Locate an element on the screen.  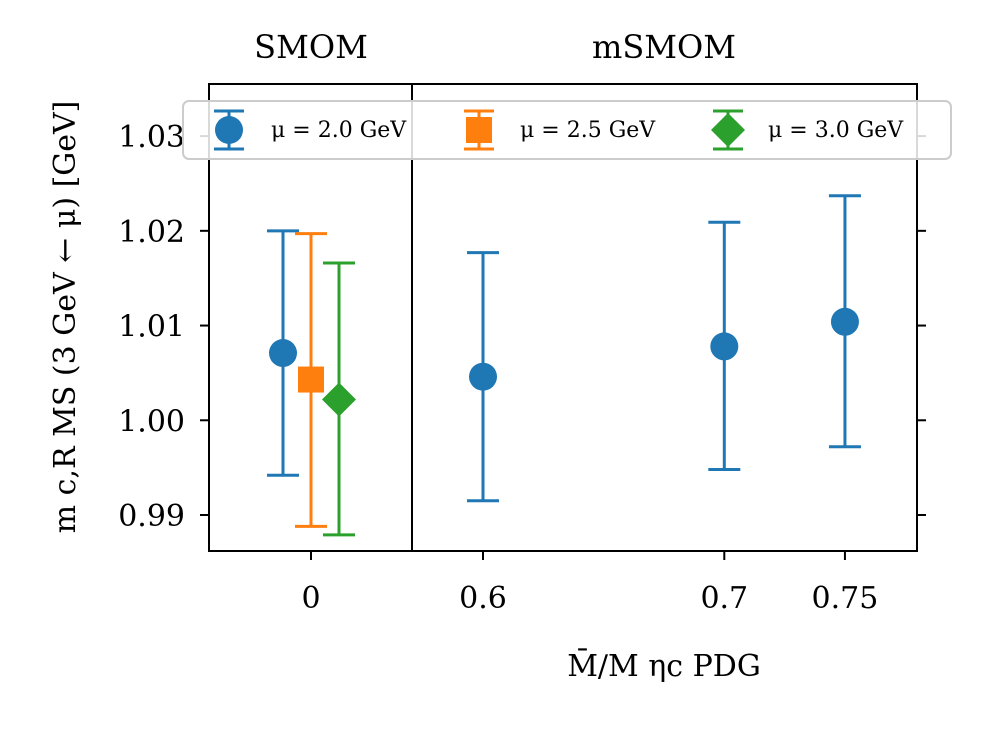
y-tick-label: 1.03 is located at coordinates (151, 137).